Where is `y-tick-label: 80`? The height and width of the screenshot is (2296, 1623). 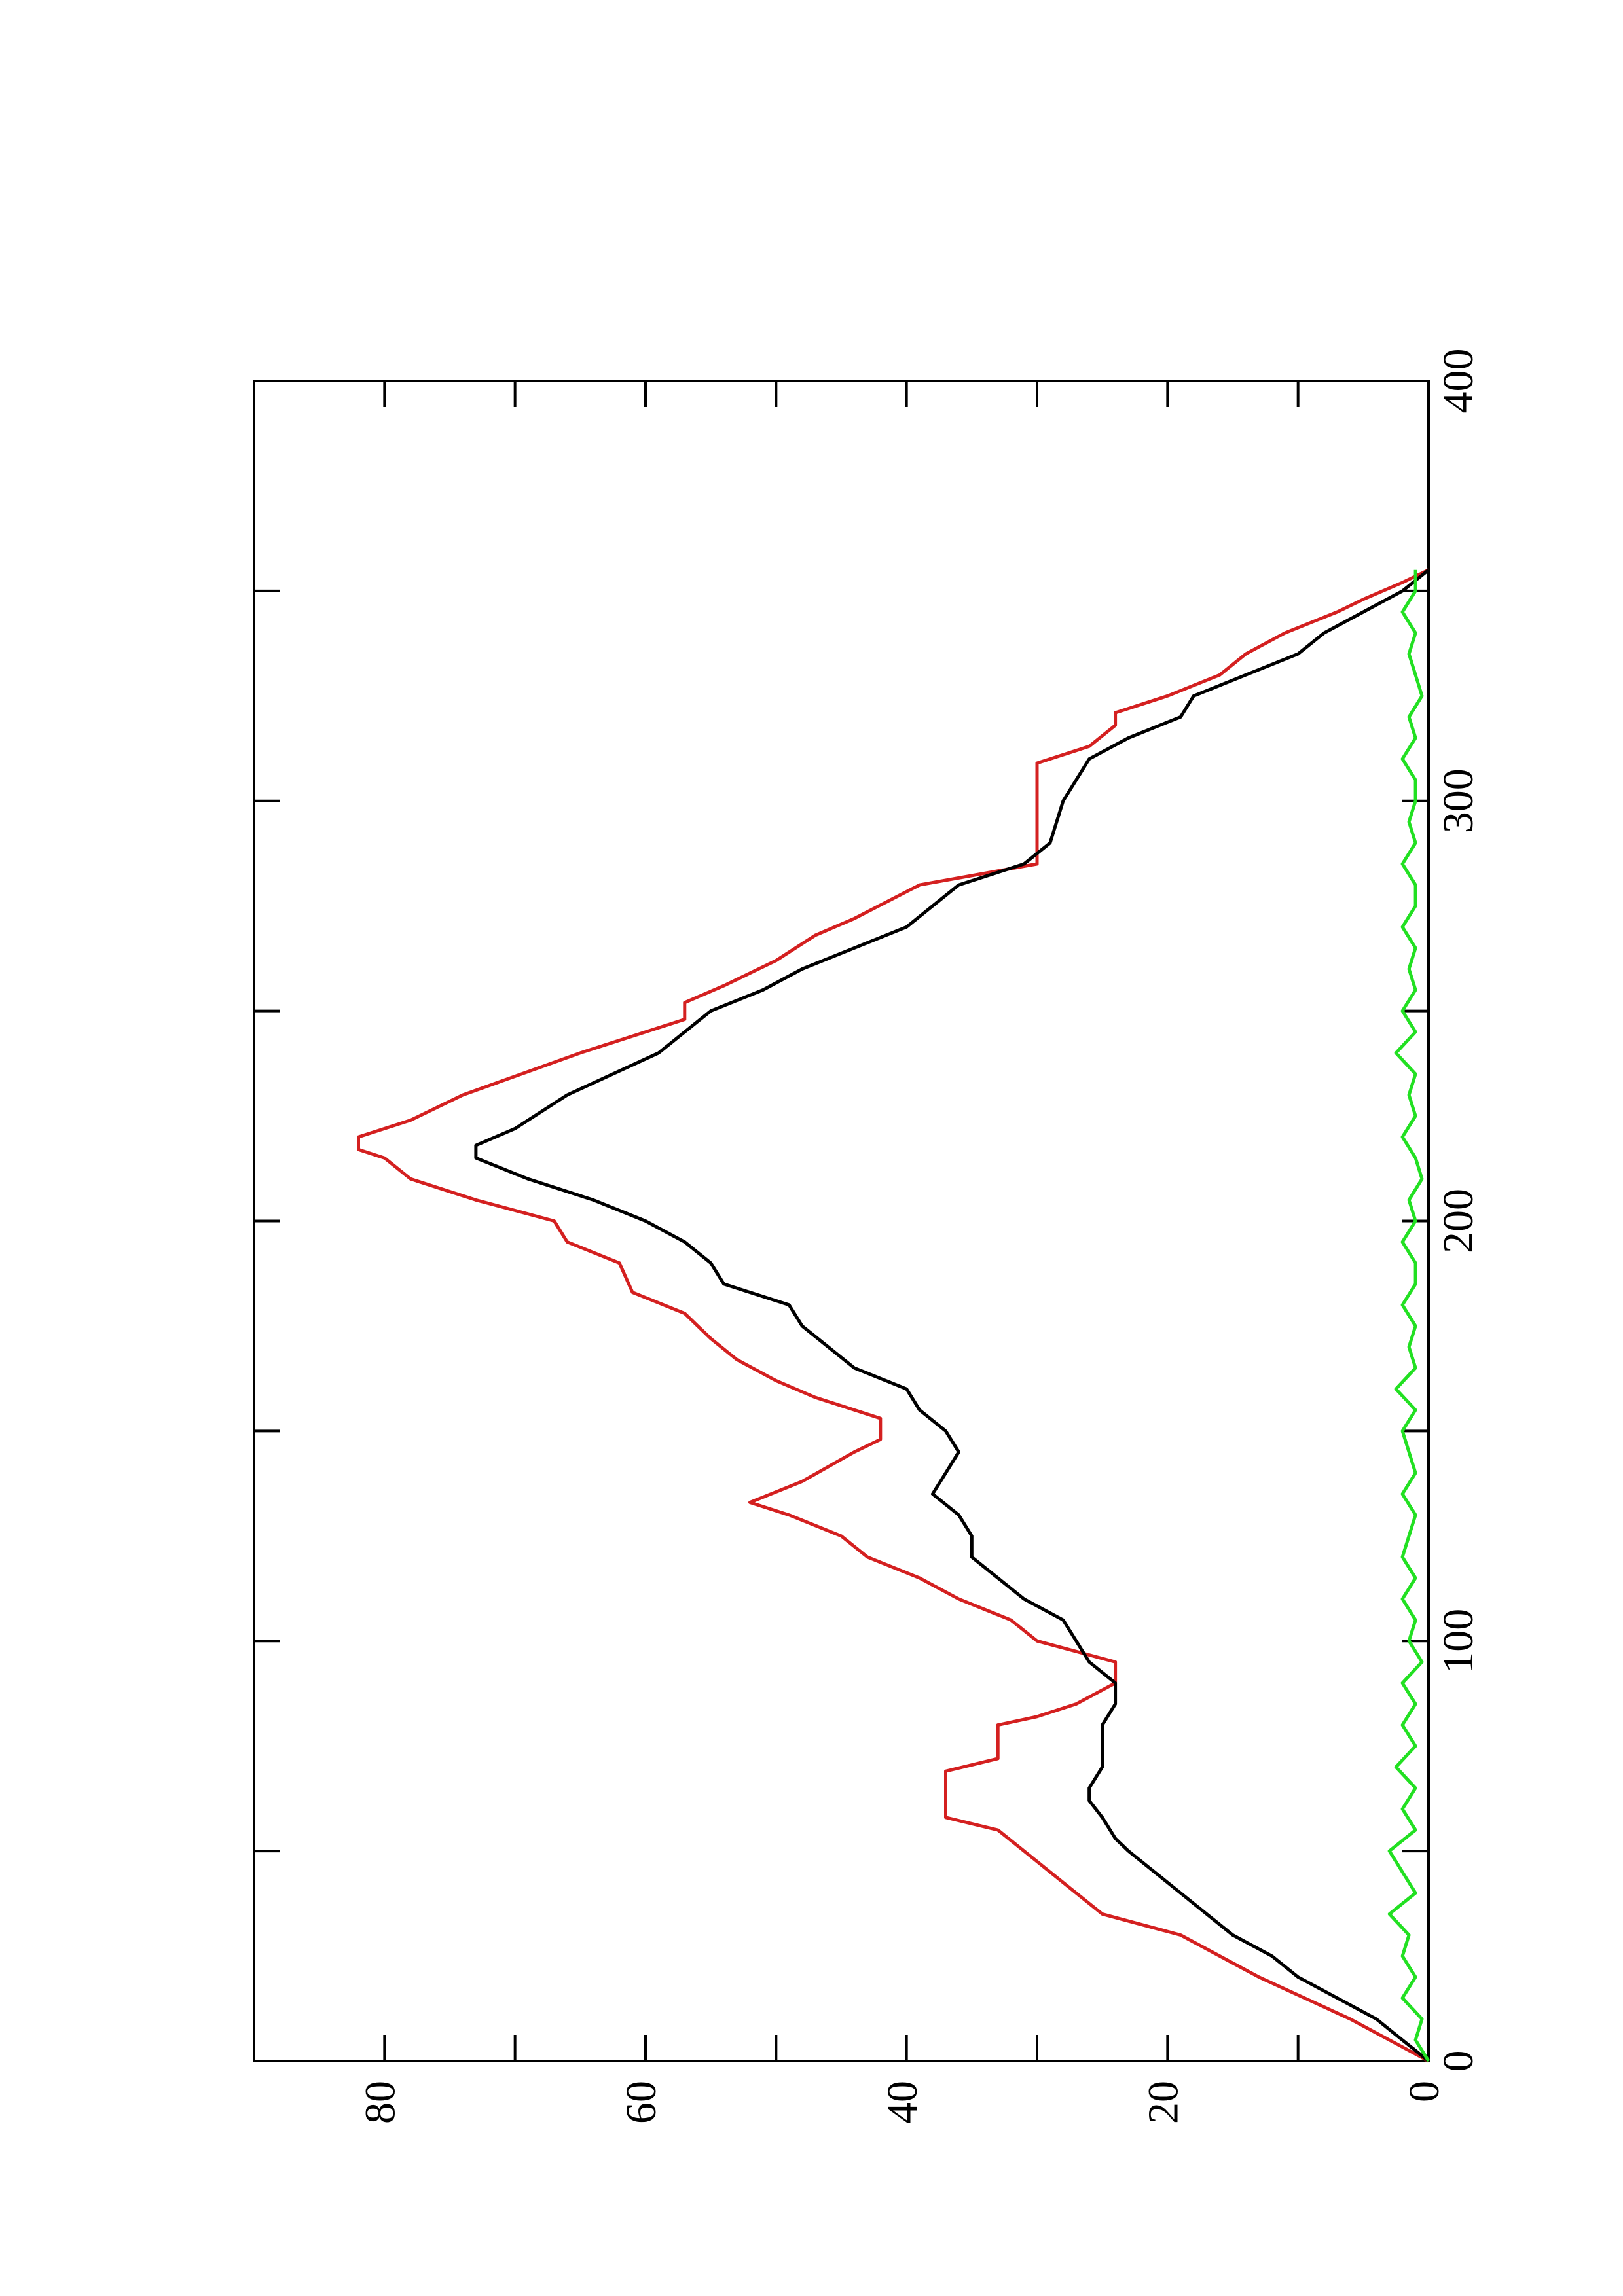 y-tick-label: 80 is located at coordinates (380, 2102).